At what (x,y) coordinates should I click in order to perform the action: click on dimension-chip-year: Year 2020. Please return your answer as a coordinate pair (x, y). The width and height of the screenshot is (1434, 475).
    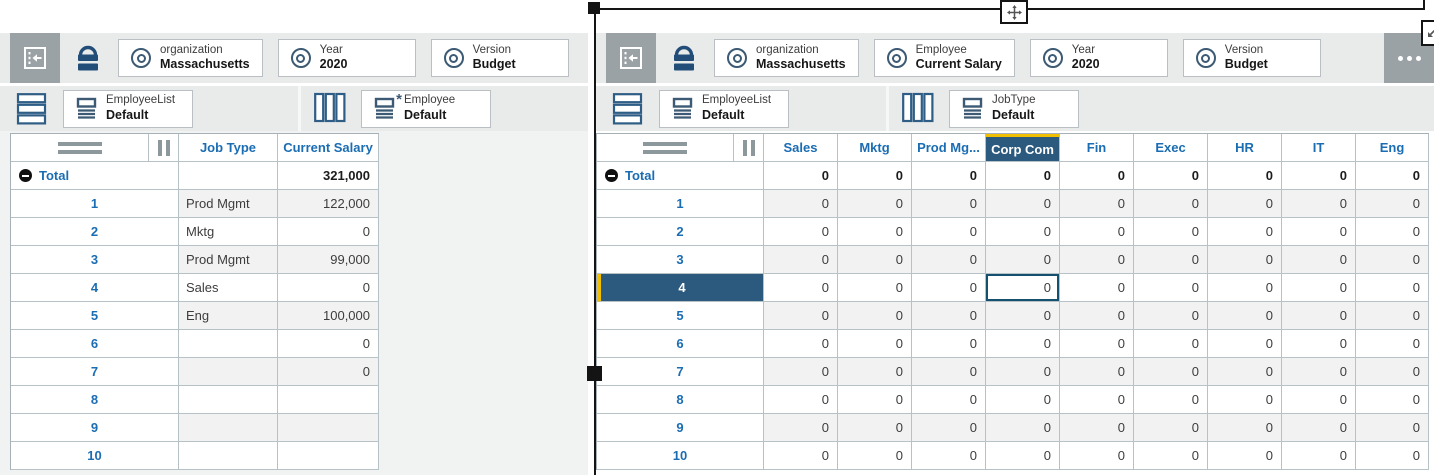
    Looking at the image, I should click on (346, 58).